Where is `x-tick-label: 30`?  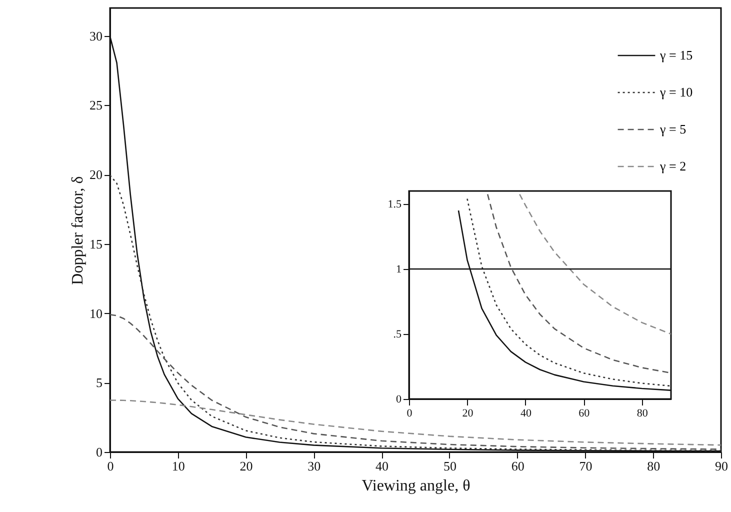 x-tick-label: 30 is located at coordinates (314, 466).